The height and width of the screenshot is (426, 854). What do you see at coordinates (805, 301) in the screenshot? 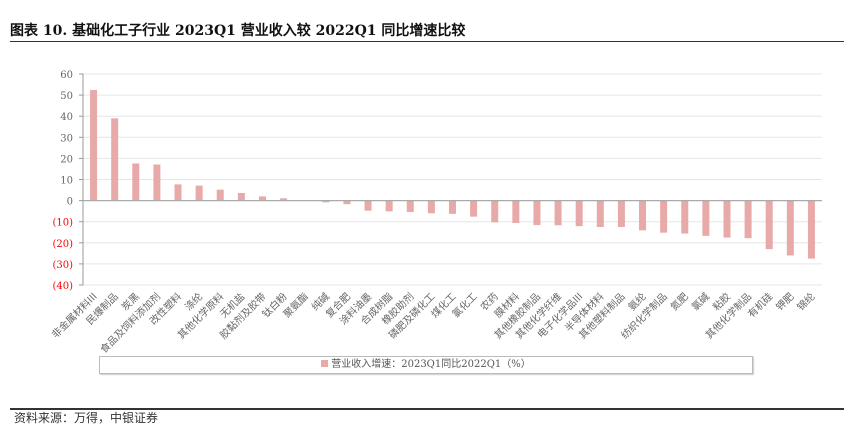
I see `x-tick-label: 锦纶` at bounding box center [805, 301].